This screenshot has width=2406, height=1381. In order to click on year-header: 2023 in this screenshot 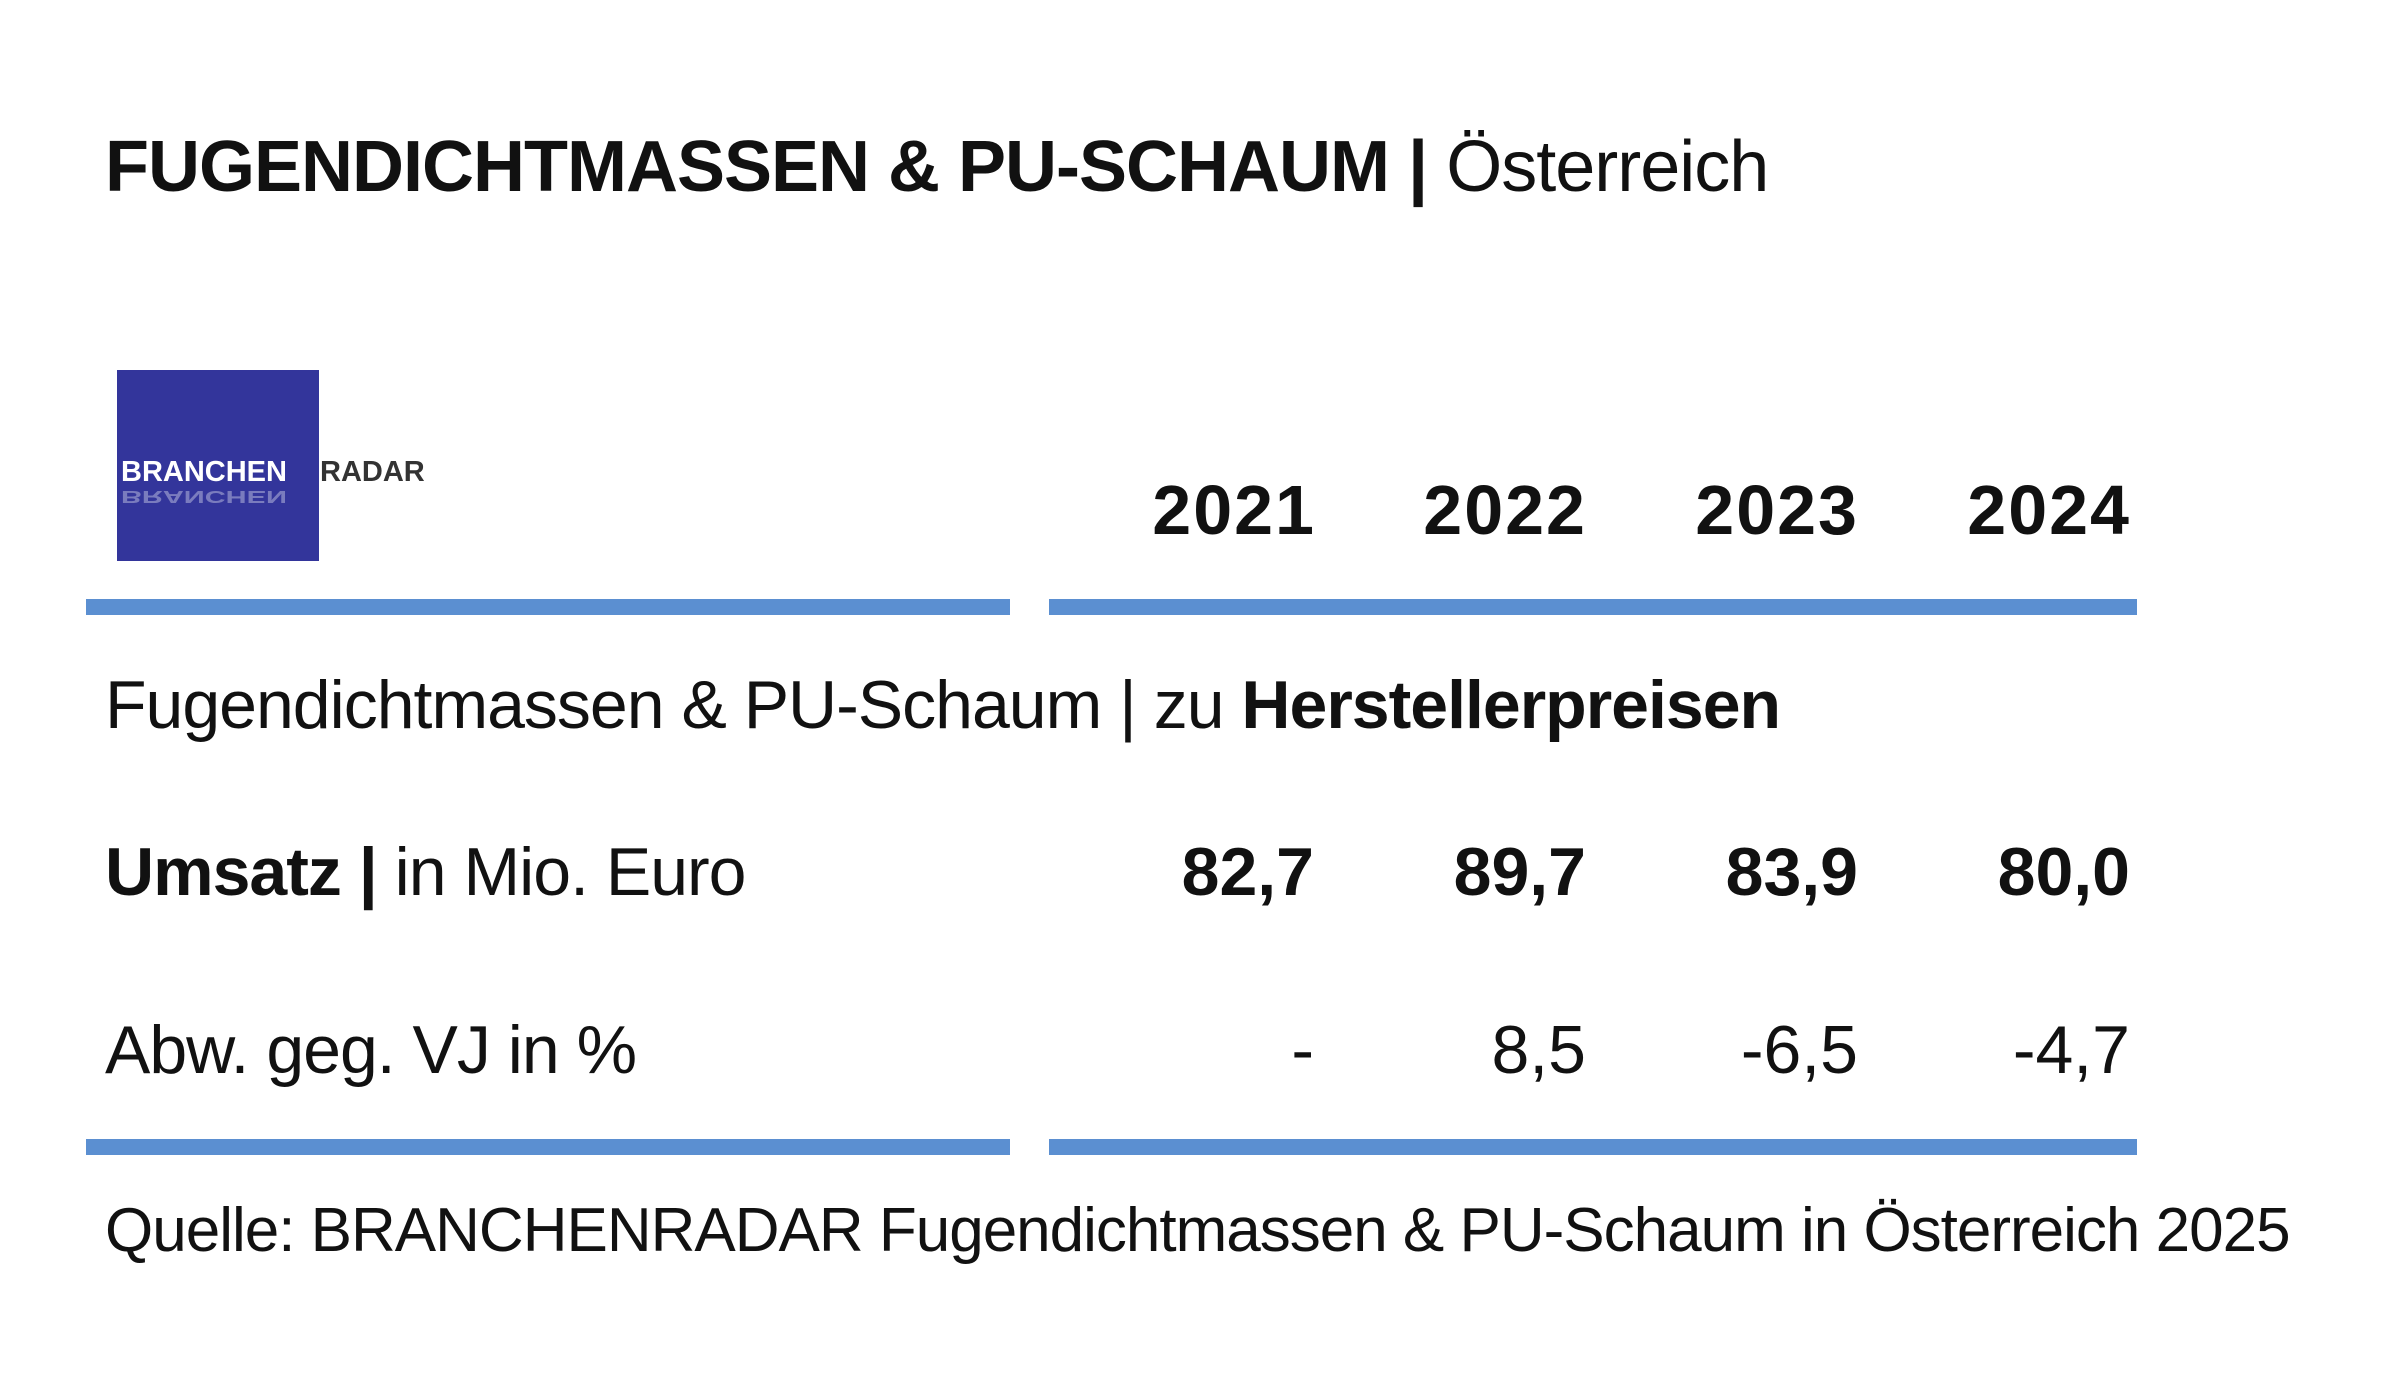, I will do `click(1777, 510)`.